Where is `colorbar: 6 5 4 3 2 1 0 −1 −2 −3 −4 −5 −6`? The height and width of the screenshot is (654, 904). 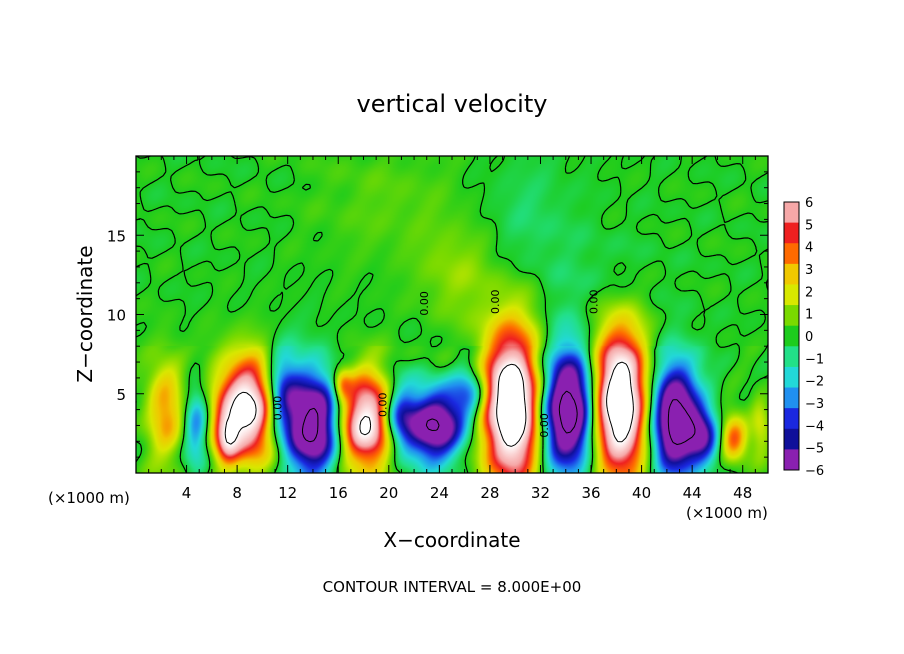
colorbar: 6 5 4 3 2 1 0 −1 −2 −3 −4 −5 −6 is located at coordinates (803, 337).